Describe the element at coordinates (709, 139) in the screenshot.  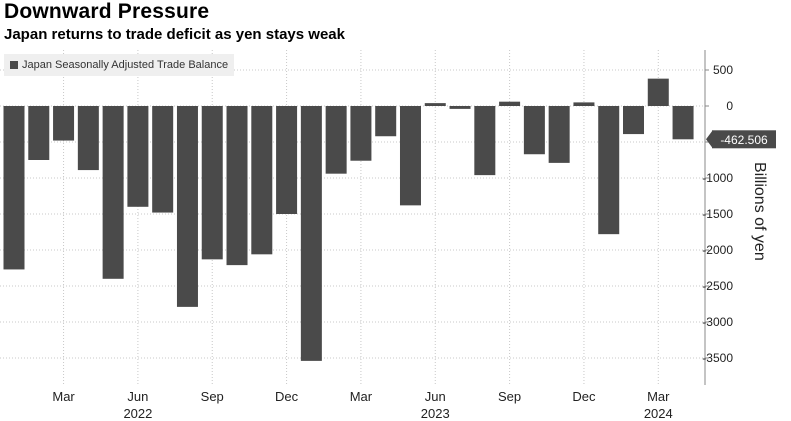
I see `last-value-pointer` at that location.